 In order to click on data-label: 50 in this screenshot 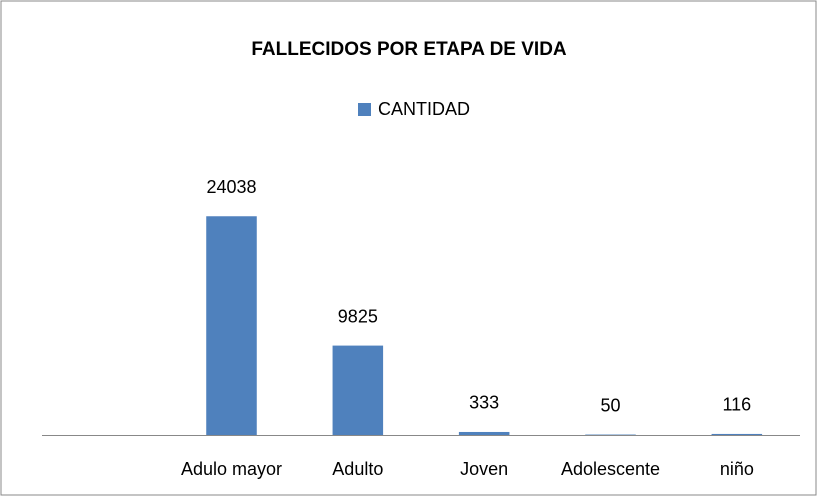, I will do `click(610, 405)`.